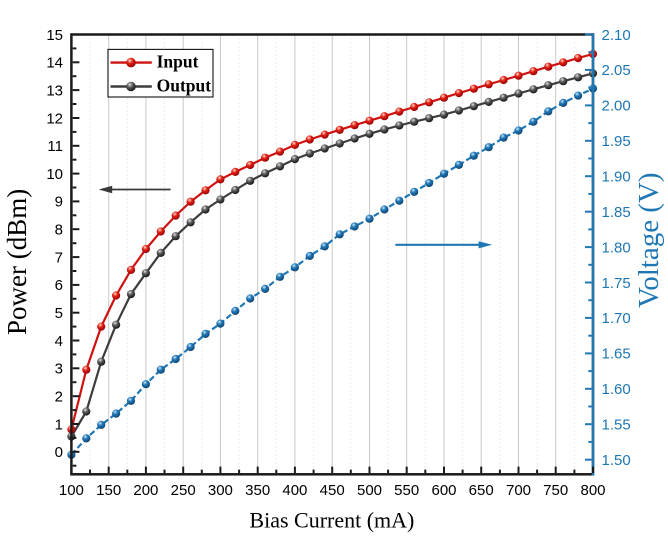 The width and height of the screenshot is (668, 545). What do you see at coordinates (592, 490) in the screenshot?
I see `svg-text: 800` at bounding box center [592, 490].